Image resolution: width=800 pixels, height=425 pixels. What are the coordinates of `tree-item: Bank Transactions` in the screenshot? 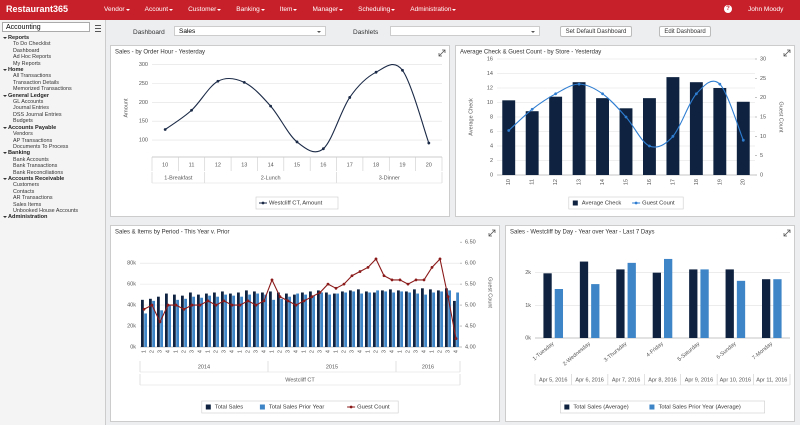 It's located at (35, 166).